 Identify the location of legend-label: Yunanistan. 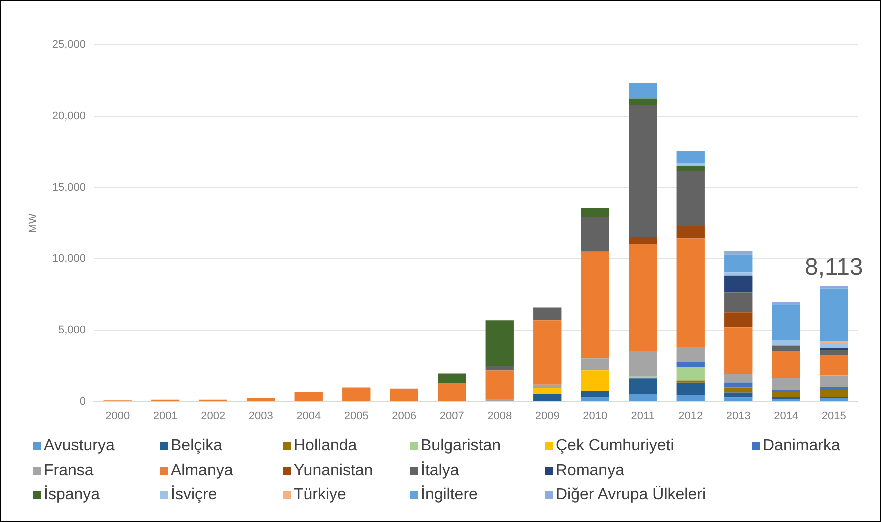
(334, 471).